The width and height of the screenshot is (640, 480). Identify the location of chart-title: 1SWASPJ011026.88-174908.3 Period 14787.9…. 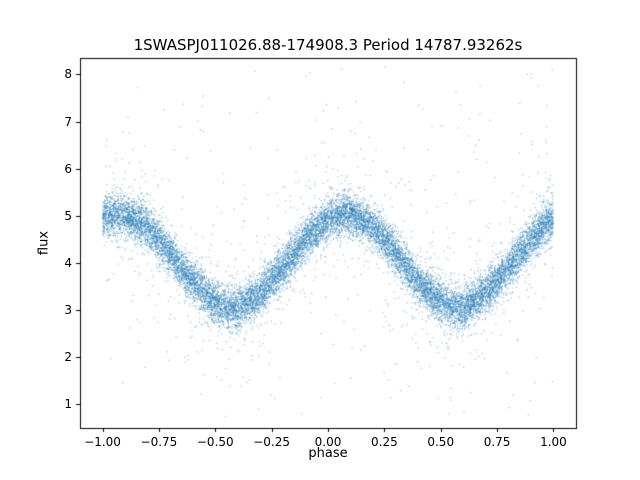
(328, 45).